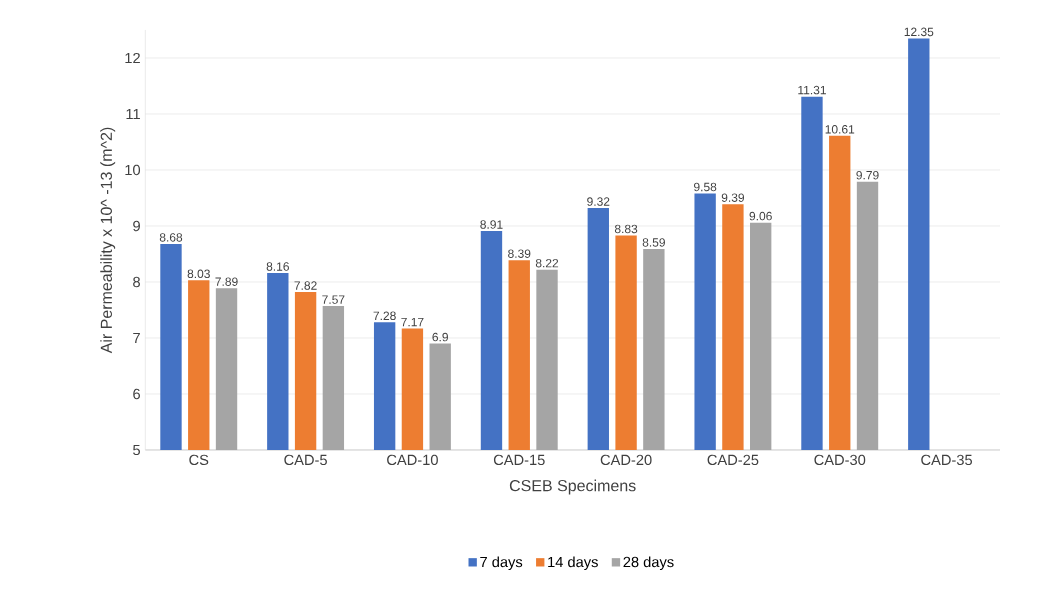 The height and width of the screenshot is (606, 1039). What do you see at coordinates (947, 460) in the screenshot?
I see `x-tick-label: CAD-35` at bounding box center [947, 460].